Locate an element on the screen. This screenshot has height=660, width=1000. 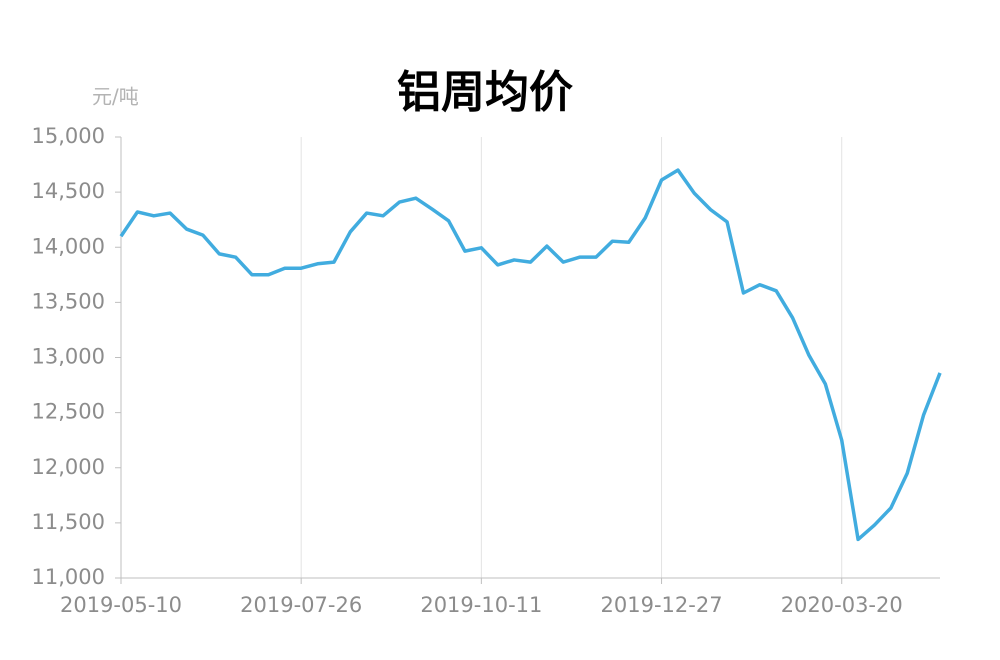
x-tick-label: 2019-10-11 is located at coordinates (481, 605).